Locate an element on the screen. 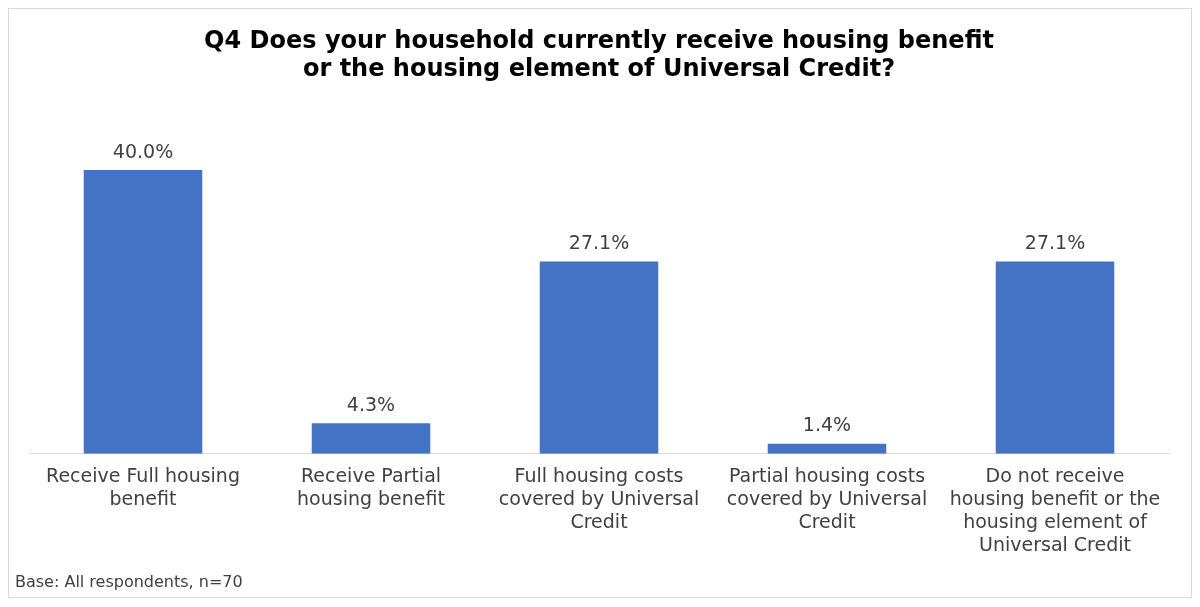  x-tick-label: Receive Full housing benefit is located at coordinates (143, 486).